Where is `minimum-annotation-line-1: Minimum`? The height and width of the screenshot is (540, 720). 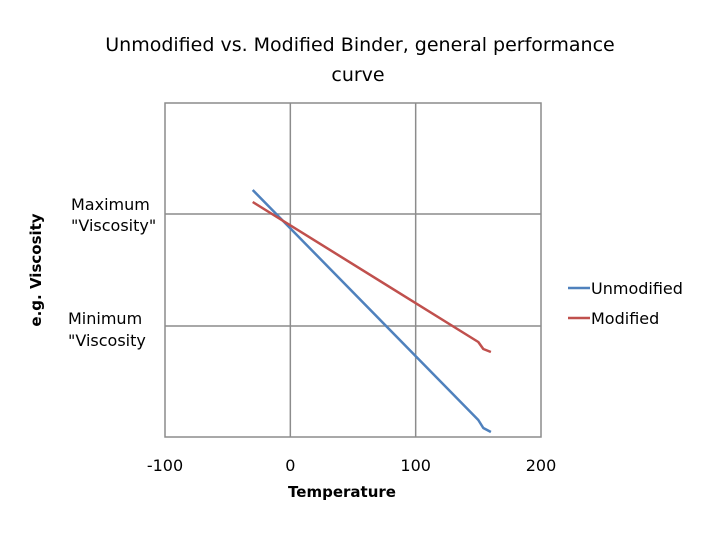
minimum-annotation-line-1: Minimum is located at coordinates (105, 318).